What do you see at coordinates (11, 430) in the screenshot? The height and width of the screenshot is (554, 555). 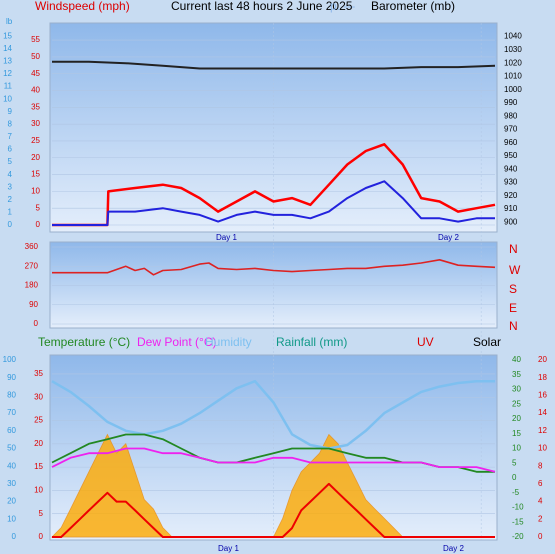 I see `humidity-axis-tick: 60` at bounding box center [11, 430].